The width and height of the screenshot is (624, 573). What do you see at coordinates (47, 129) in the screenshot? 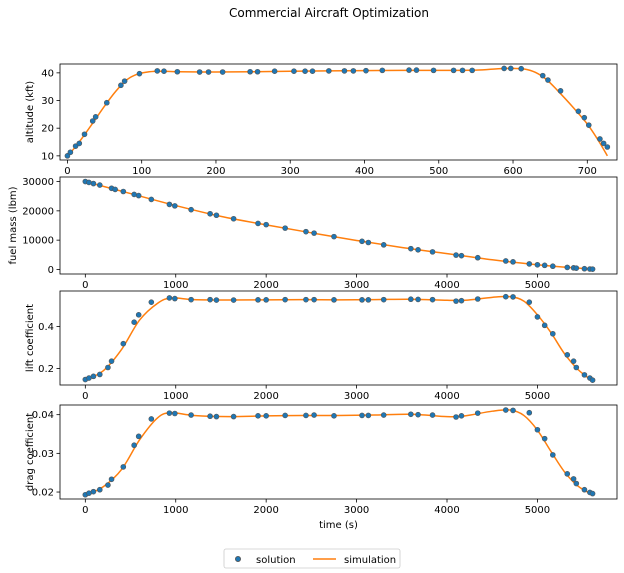
I see `y-tick-label: 20` at bounding box center [47, 129].